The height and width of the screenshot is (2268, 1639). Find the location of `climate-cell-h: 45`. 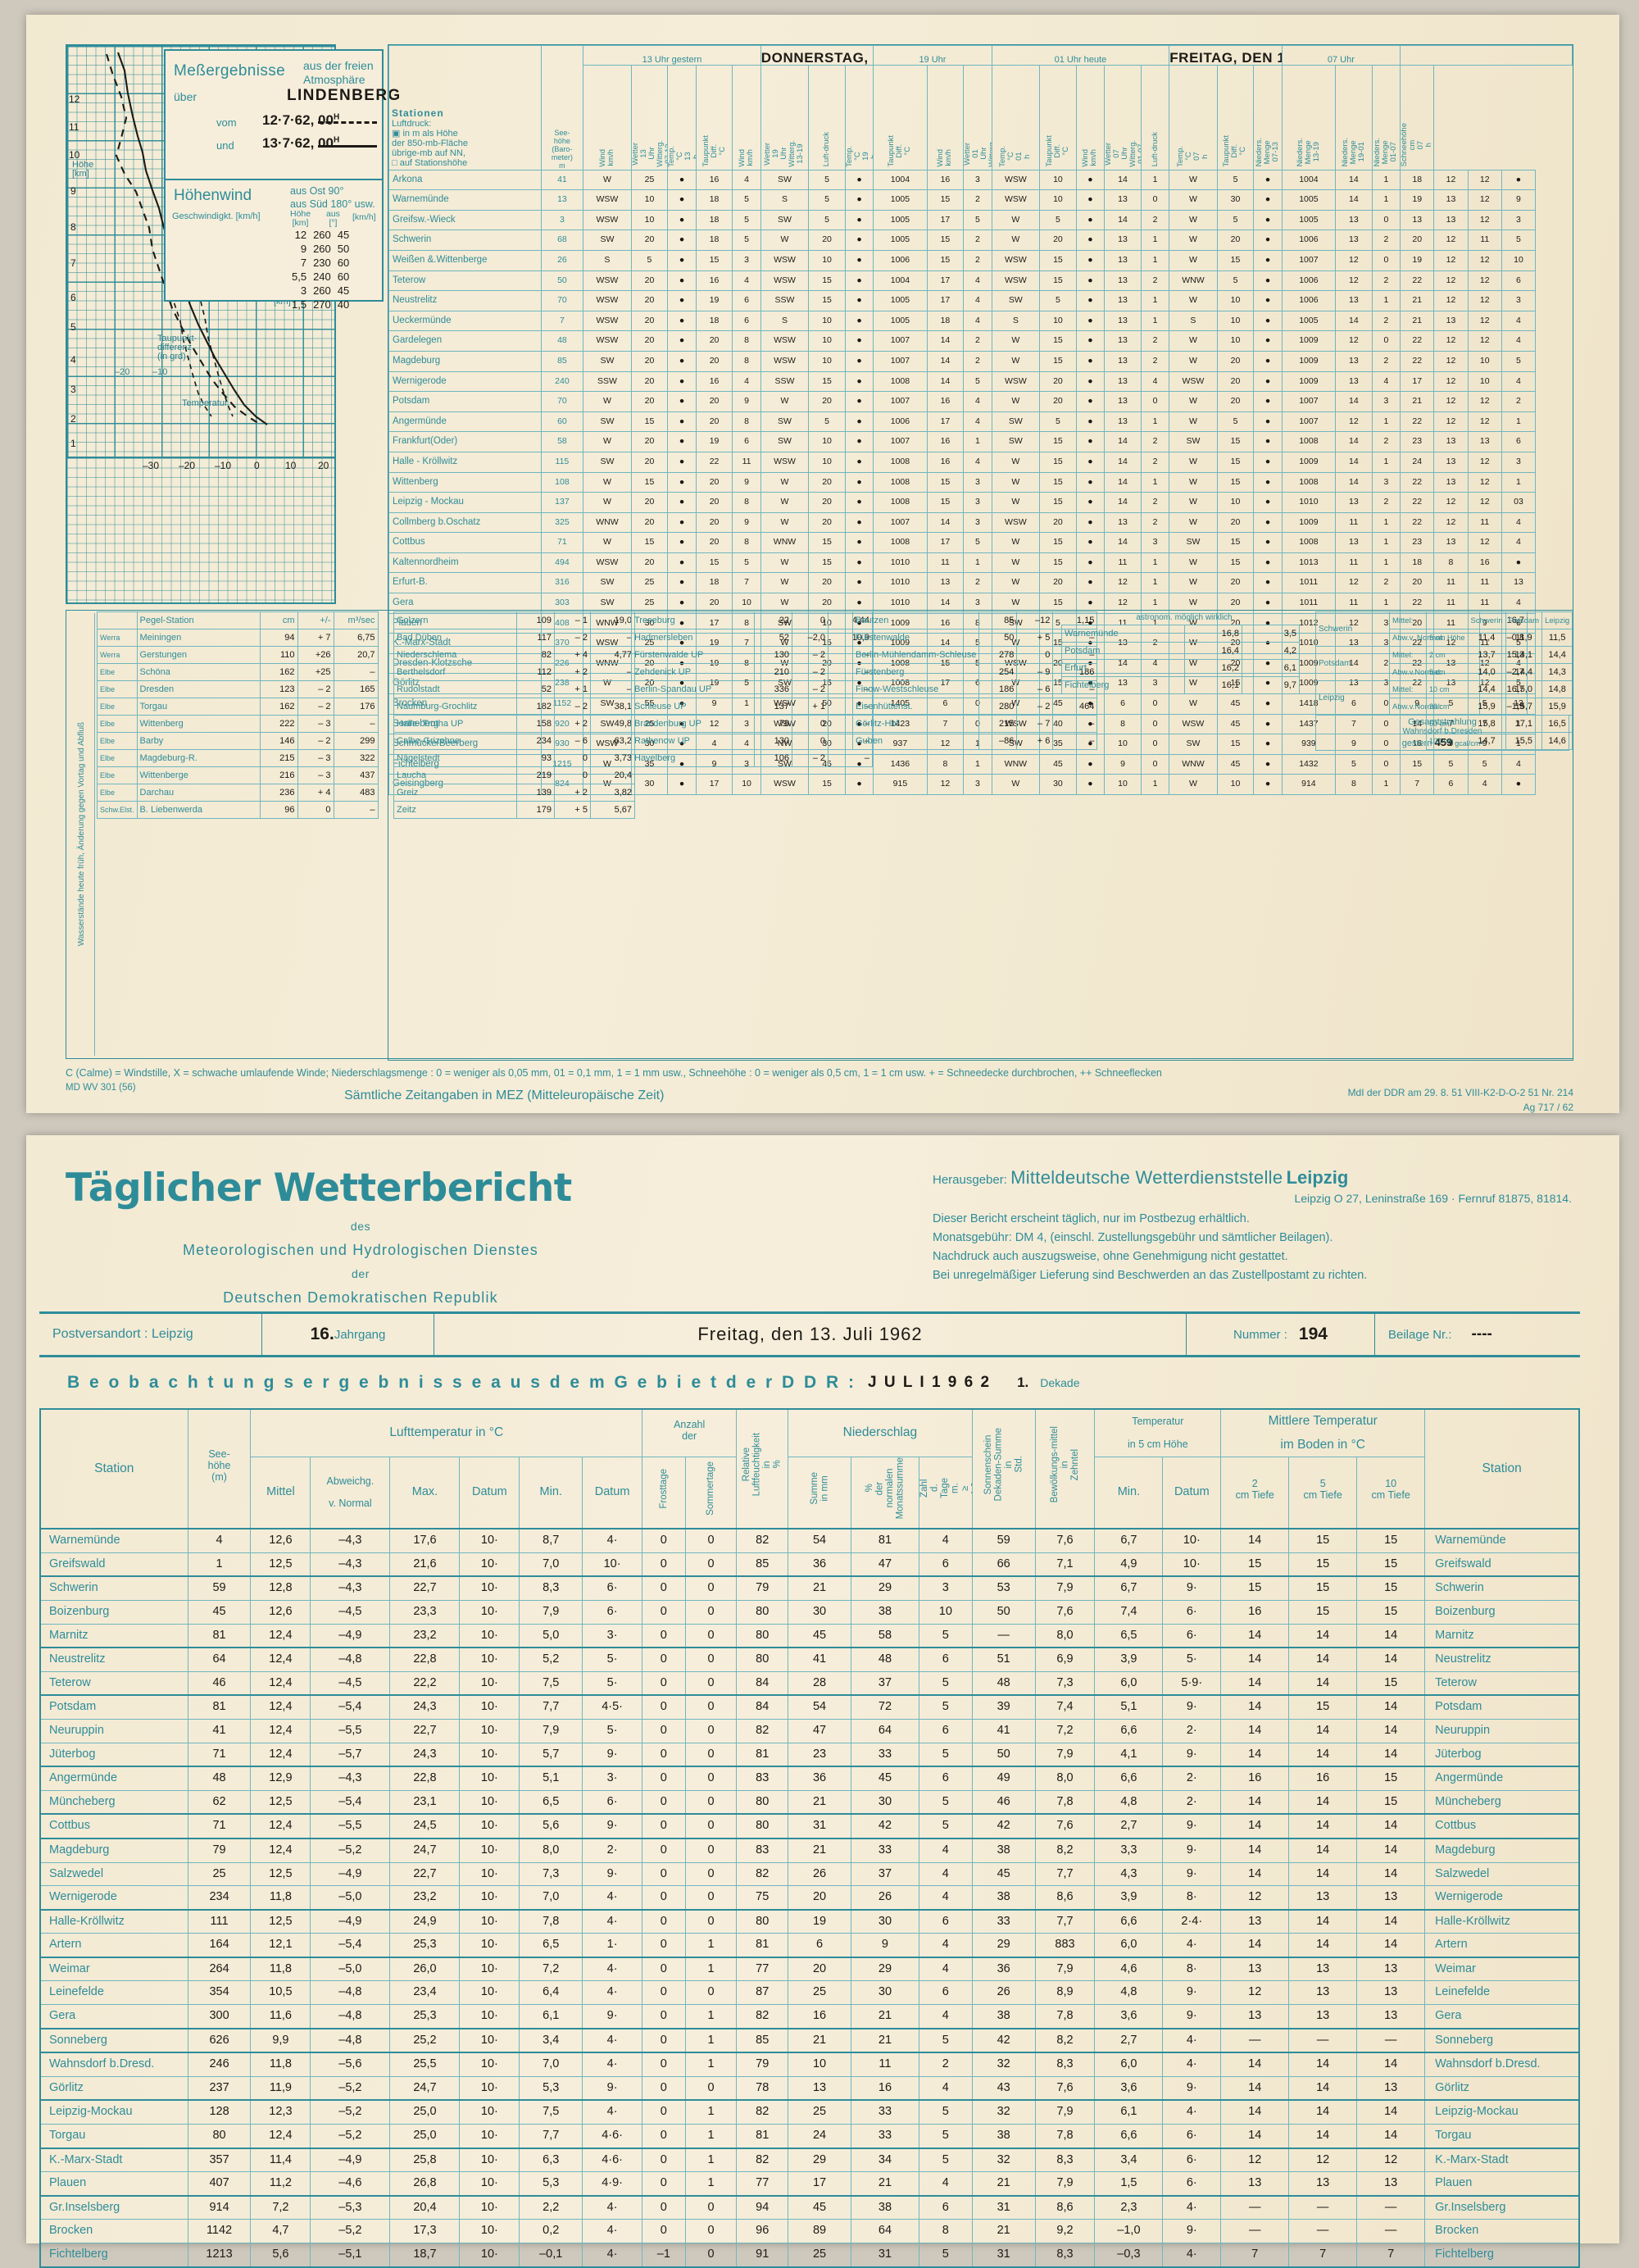

climate-cell-h: 45 is located at coordinates (219, 1612).